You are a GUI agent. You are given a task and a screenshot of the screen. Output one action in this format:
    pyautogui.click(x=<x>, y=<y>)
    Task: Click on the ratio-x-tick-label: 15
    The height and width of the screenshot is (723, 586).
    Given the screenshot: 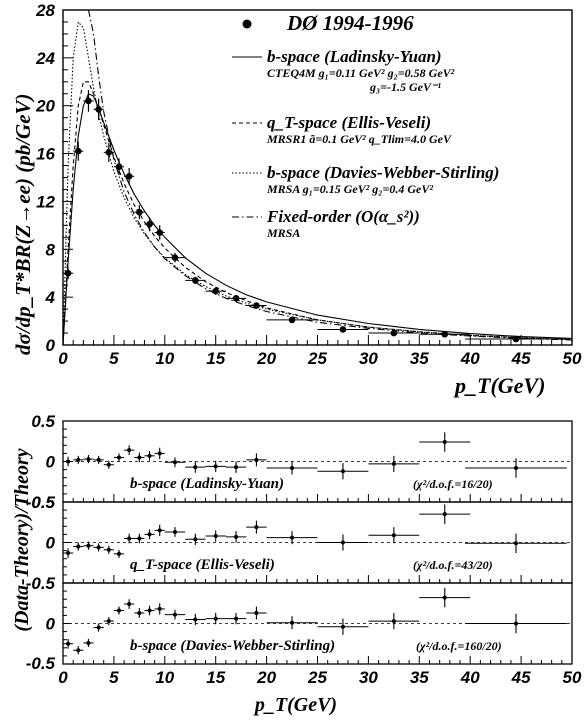 What is the action you would take?
    pyautogui.click(x=215, y=677)
    